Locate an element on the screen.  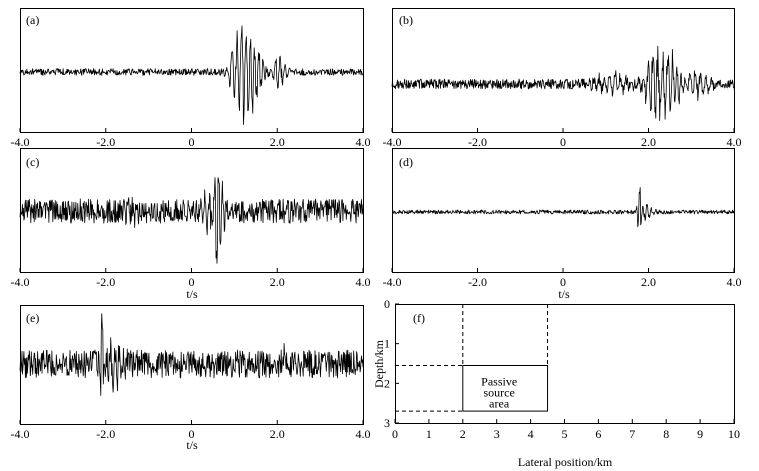
ytick-label: 2 is located at coordinates (387, 383).